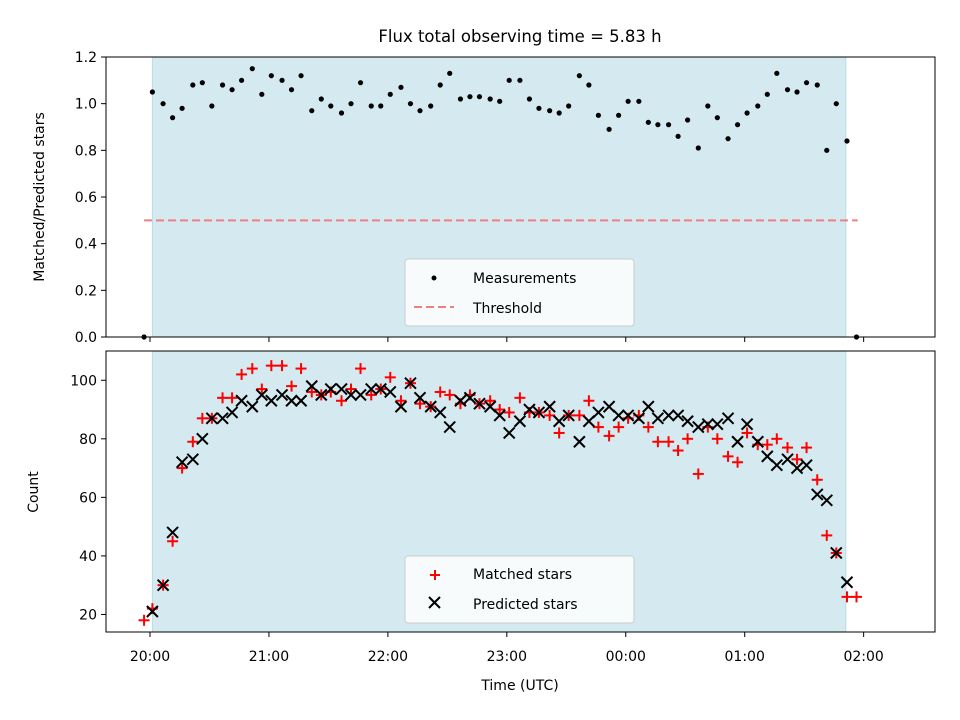  What do you see at coordinates (269, 657) in the screenshot?
I see `x-tick-label: 21:00` at bounding box center [269, 657].